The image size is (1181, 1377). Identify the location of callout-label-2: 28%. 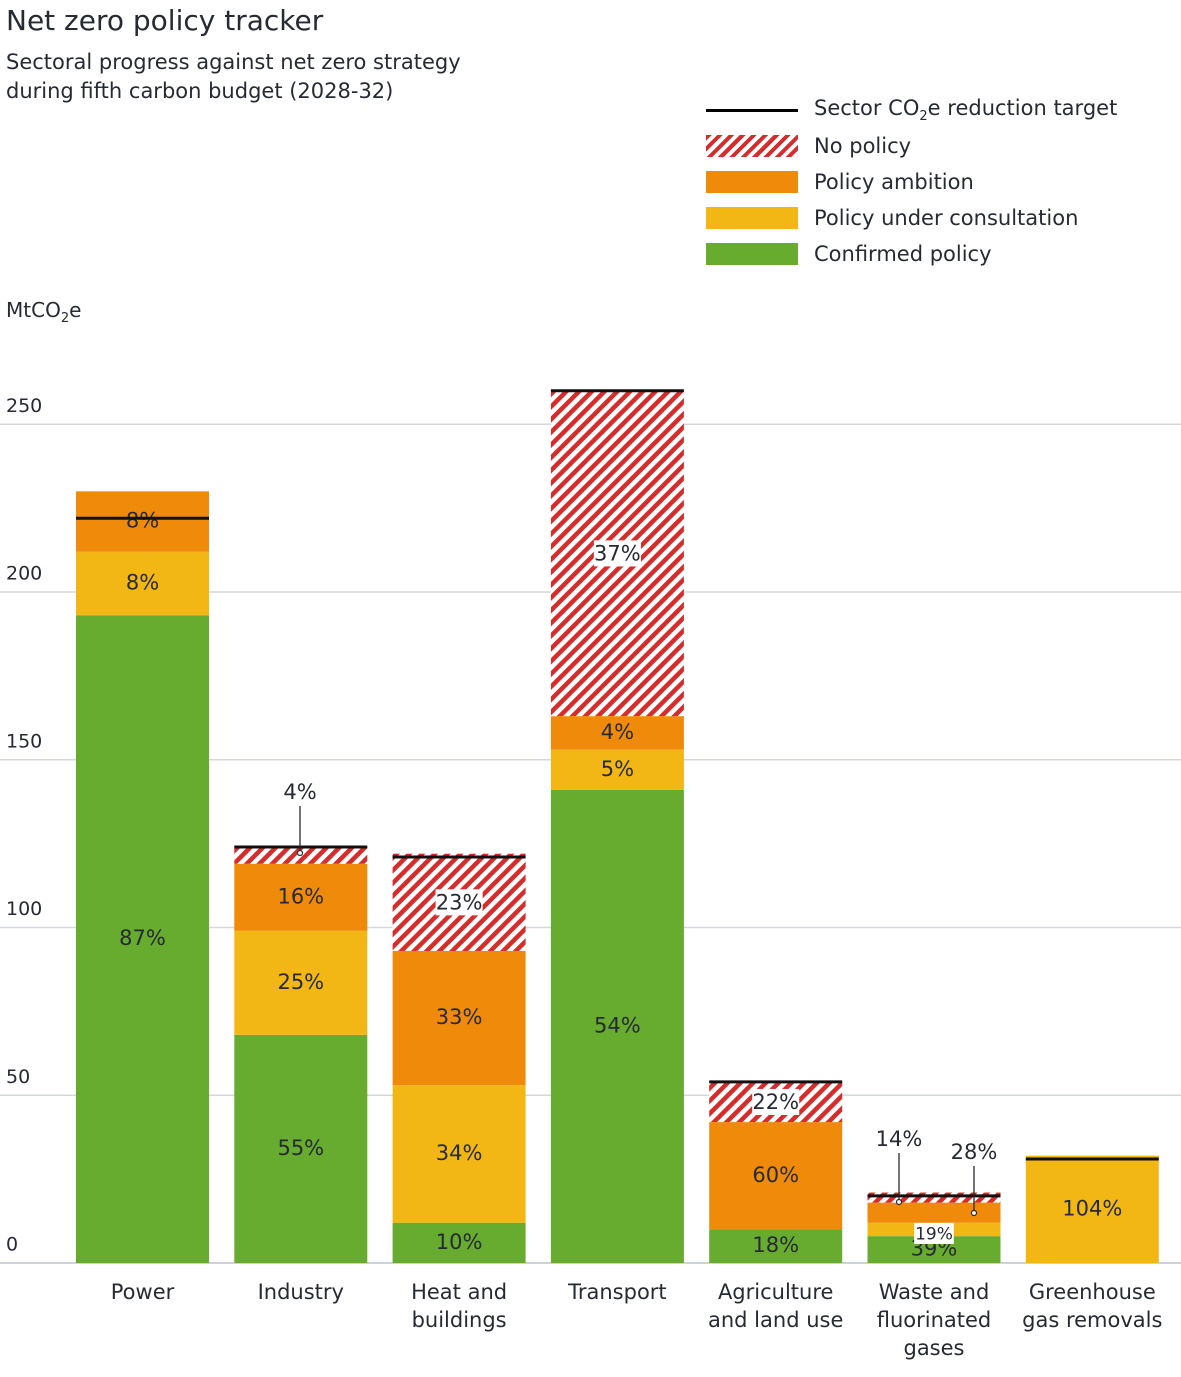
(974, 1152).